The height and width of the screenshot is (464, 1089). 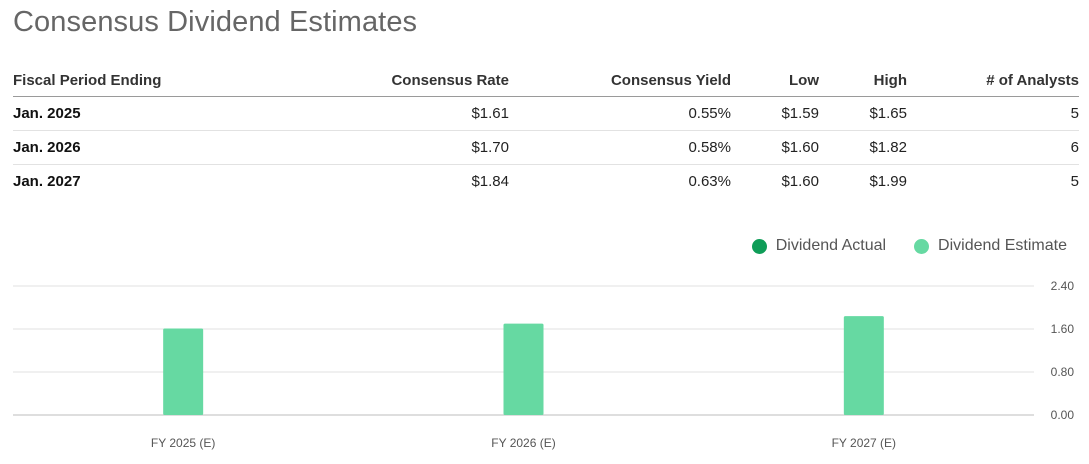 What do you see at coordinates (759, 246) in the screenshot?
I see `legend-swatch-actual` at bounding box center [759, 246].